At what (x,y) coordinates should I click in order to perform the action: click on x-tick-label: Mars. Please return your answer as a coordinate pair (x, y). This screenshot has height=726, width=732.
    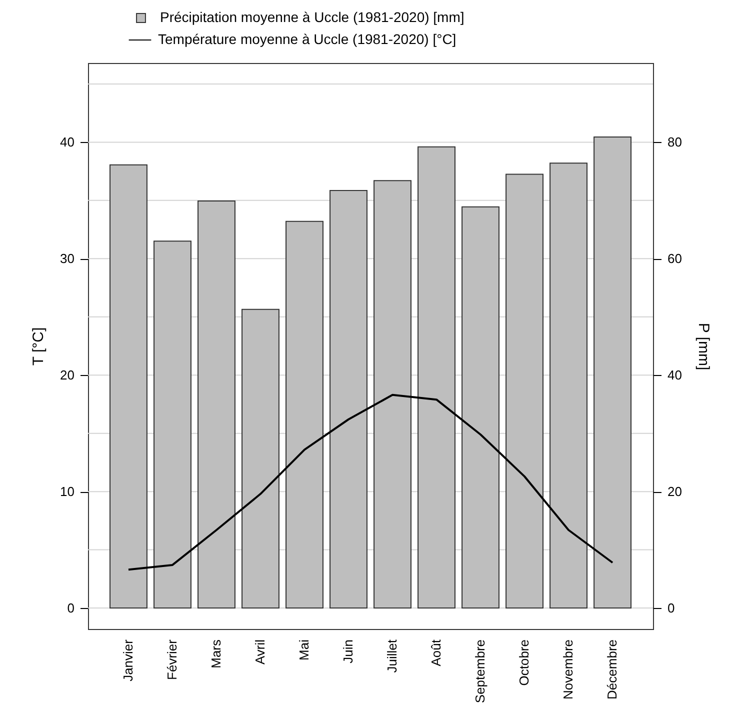
    Looking at the image, I should click on (216, 653).